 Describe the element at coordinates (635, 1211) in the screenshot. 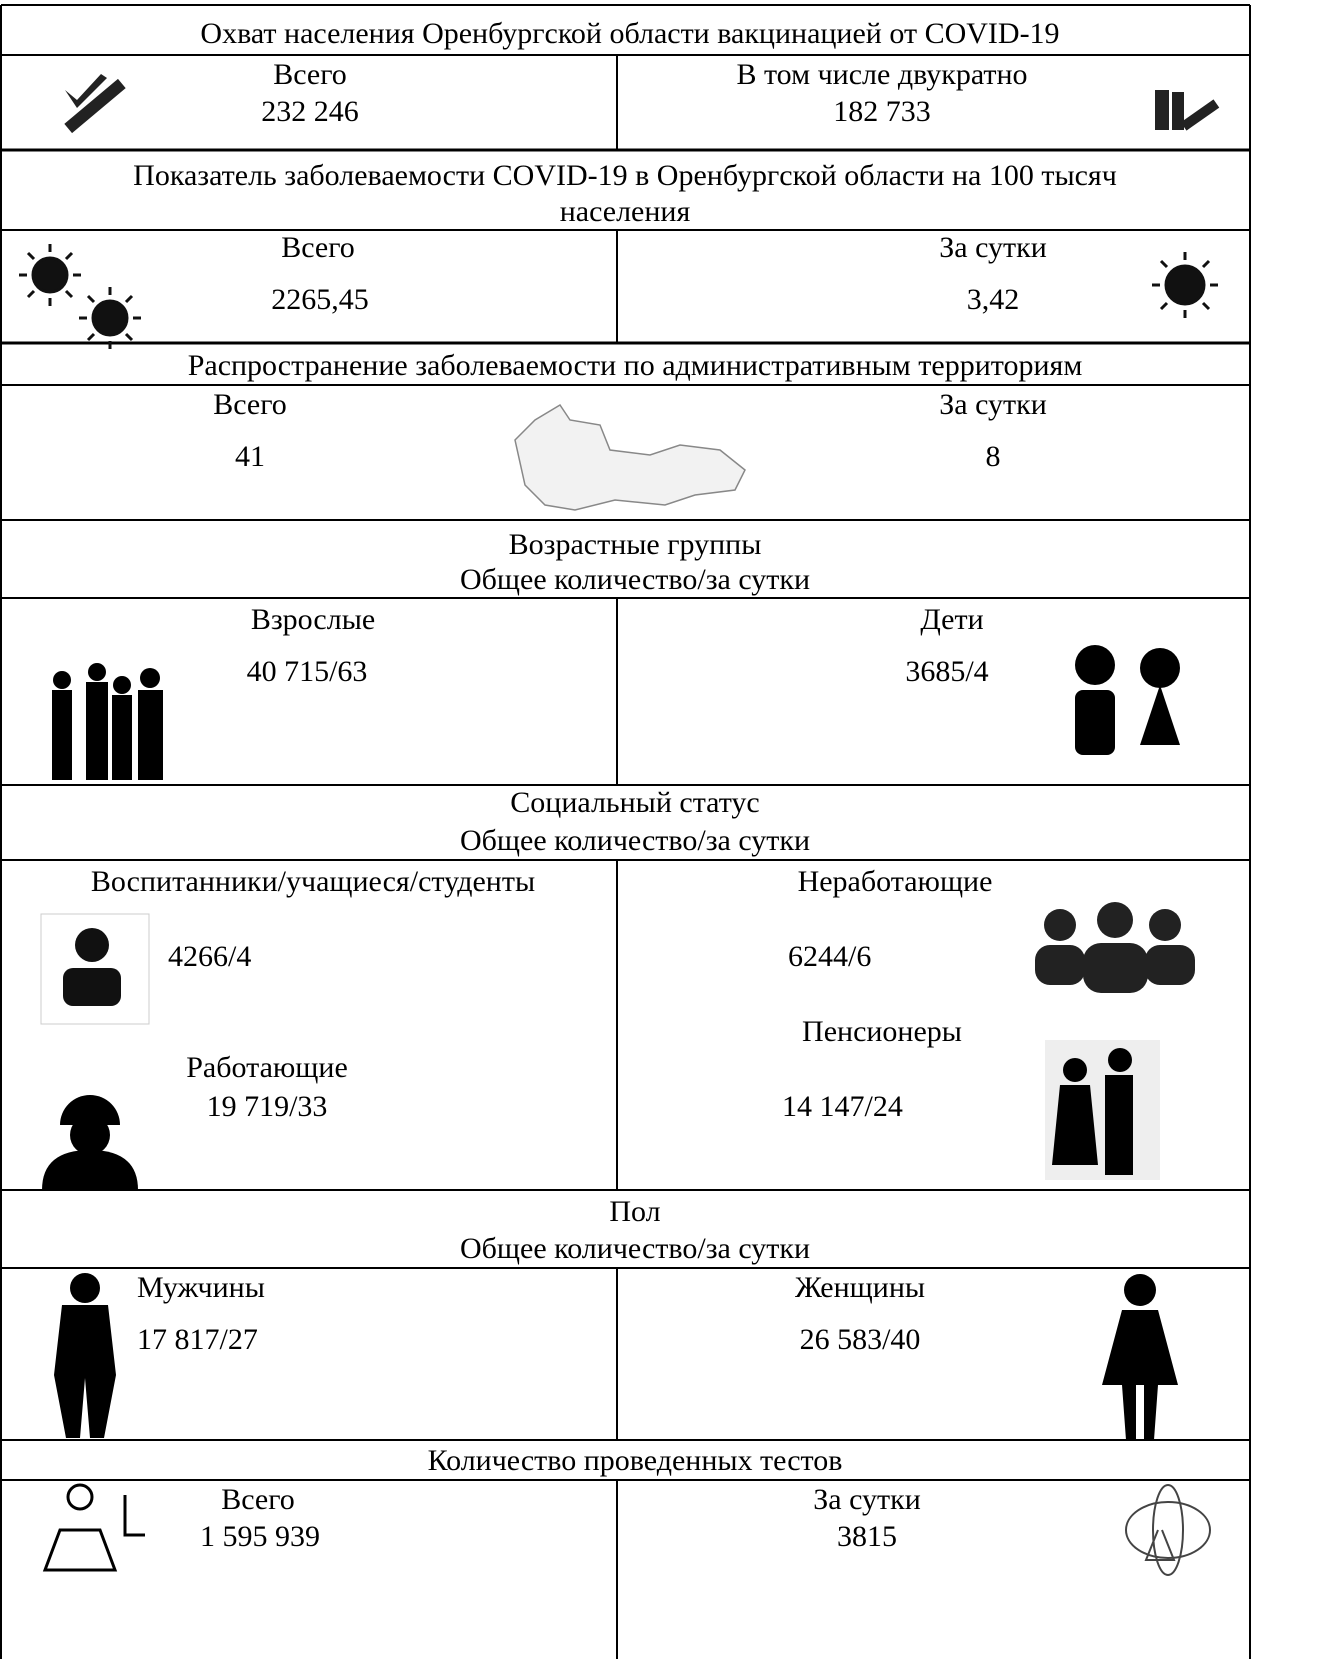

I see `section-title: Пол` at that location.